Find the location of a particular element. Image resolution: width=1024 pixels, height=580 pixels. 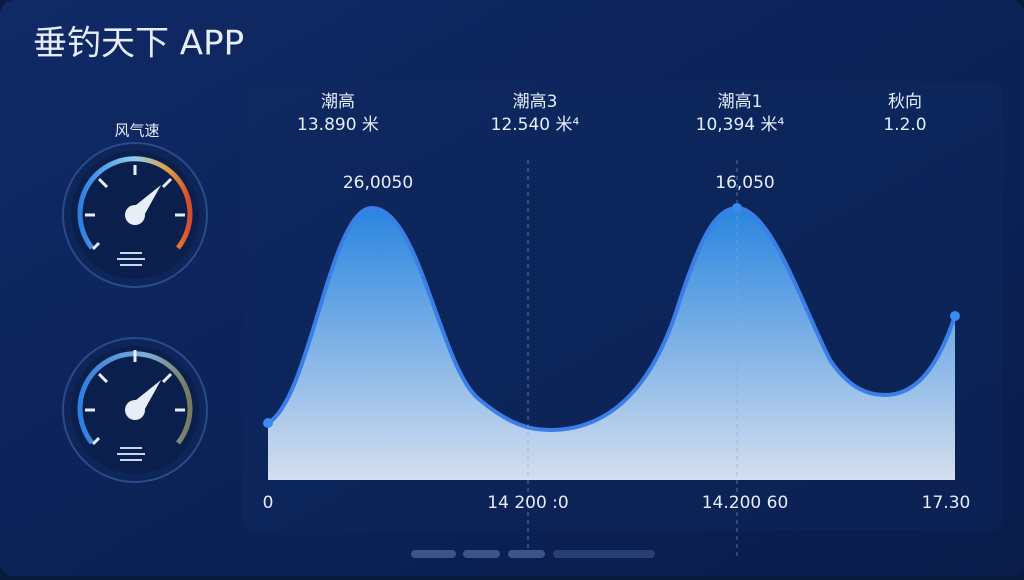

x-label: 14.200 60 is located at coordinates (745, 503).